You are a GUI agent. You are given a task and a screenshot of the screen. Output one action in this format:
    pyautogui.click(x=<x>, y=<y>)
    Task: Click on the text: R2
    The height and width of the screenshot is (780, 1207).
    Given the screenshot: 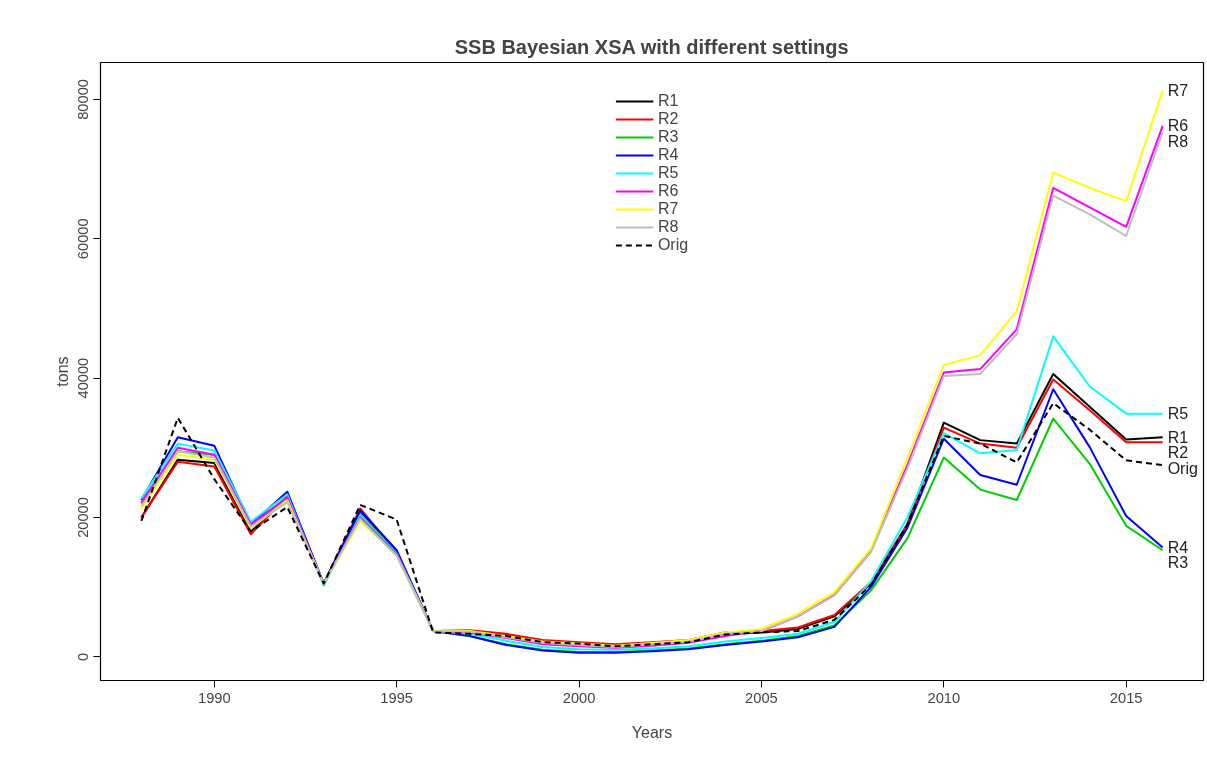 What is the action you would take?
    pyautogui.click(x=1178, y=453)
    